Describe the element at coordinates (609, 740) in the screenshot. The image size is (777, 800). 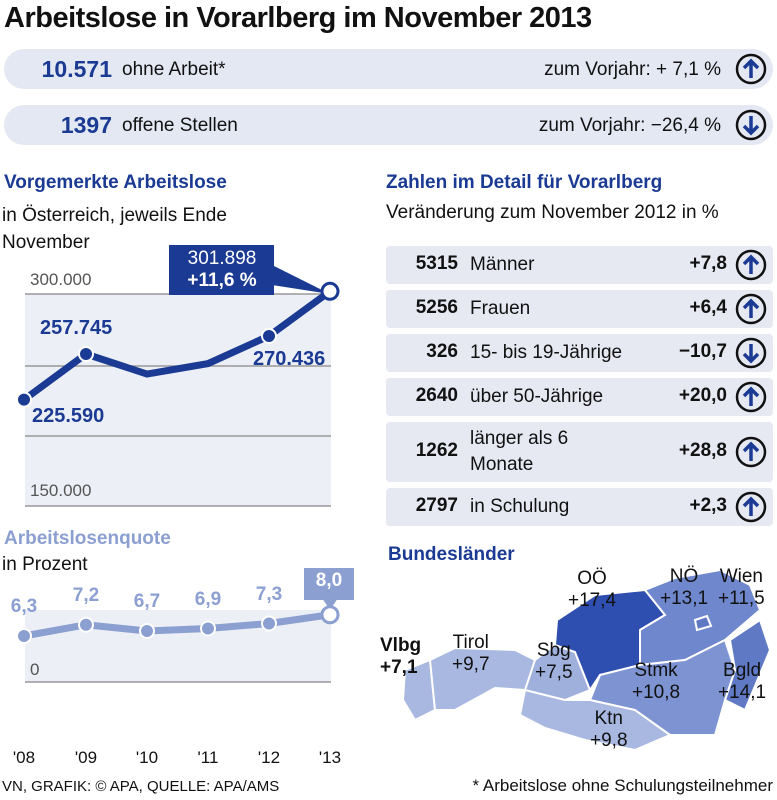
I see `state-value: +9,8` at that location.